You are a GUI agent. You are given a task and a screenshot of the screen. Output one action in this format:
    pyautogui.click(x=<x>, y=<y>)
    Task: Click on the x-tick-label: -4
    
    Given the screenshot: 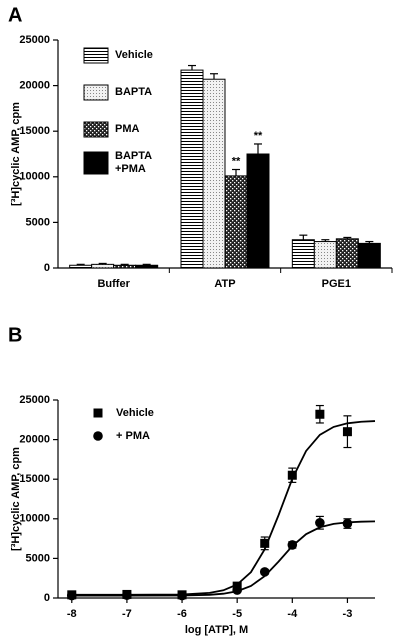 What is the action you would take?
    pyautogui.click(x=292, y=614)
    